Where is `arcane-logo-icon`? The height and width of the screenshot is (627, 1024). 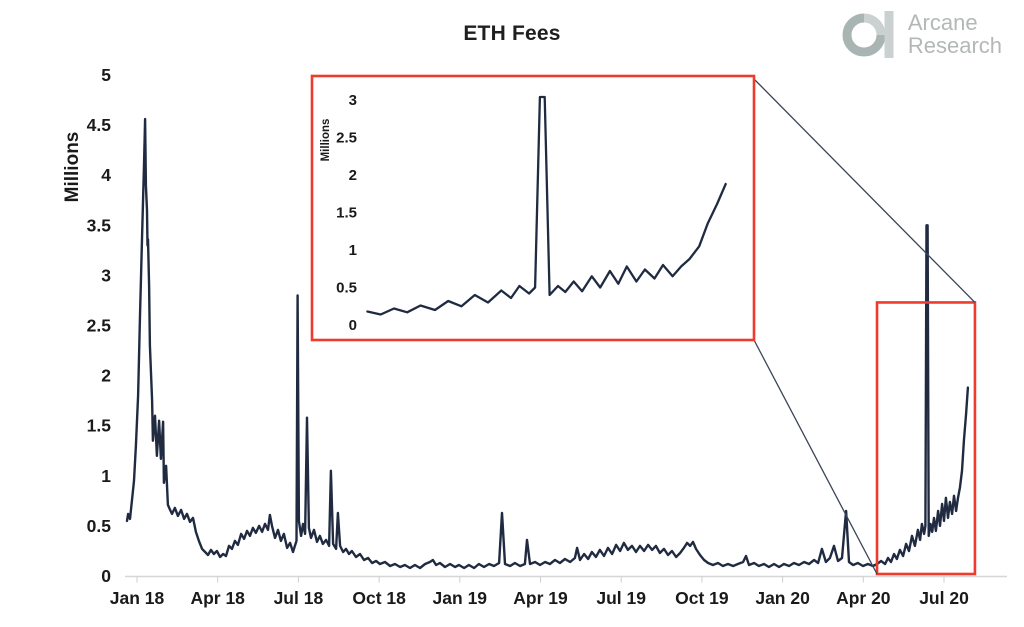
arcane-logo-icon is located at coordinates (868, 34).